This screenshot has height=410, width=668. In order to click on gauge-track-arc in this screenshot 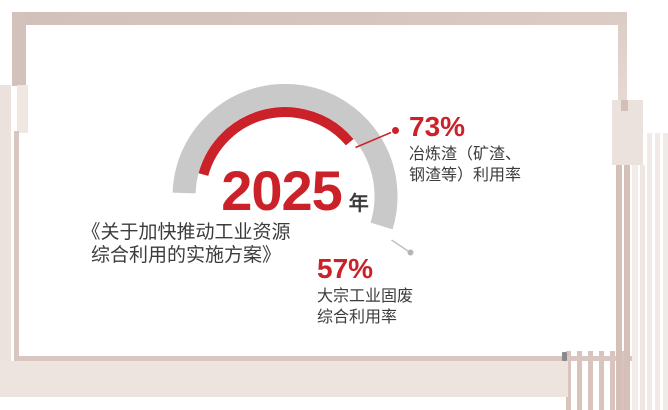, I will do `click(285, 156)`.